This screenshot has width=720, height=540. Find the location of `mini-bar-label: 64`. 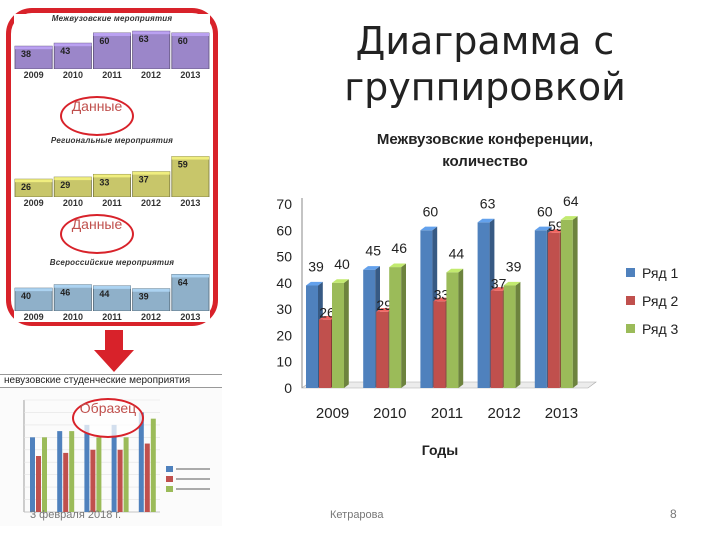

mini-bar-label: 64 is located at coordinates (183, 282).